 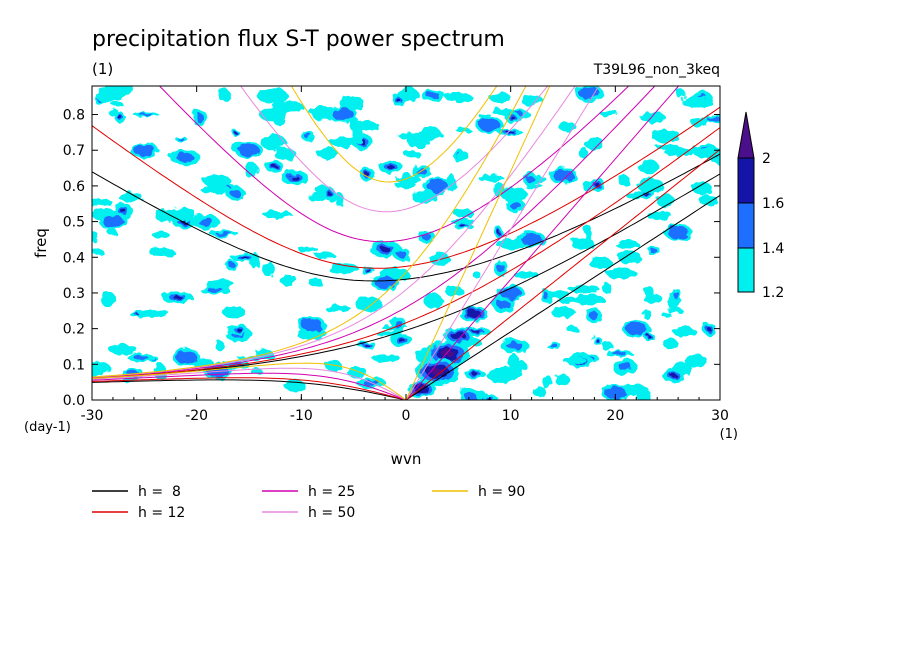 I want to click on legend-label: h = 90, so click(x=501, y=492).